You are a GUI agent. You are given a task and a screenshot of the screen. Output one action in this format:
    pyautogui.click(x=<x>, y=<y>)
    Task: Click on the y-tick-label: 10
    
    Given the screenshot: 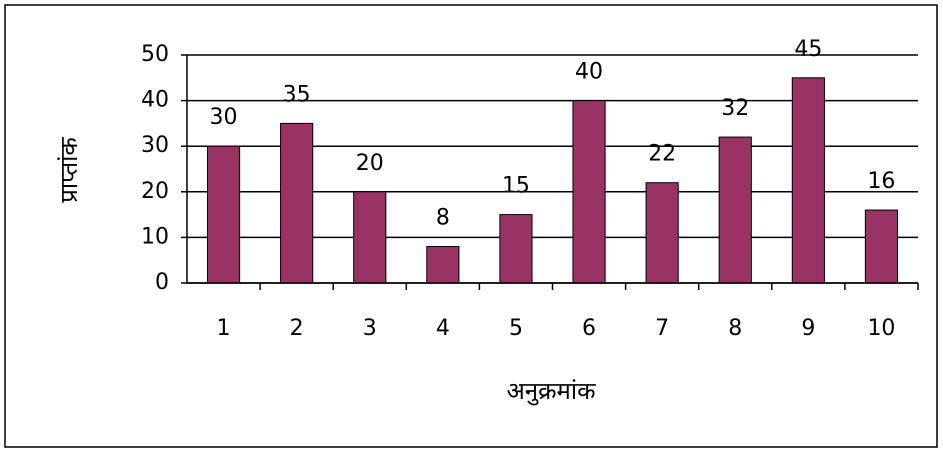 What is the action you would take?
    pyautogui.click(x=155, y=236)
    